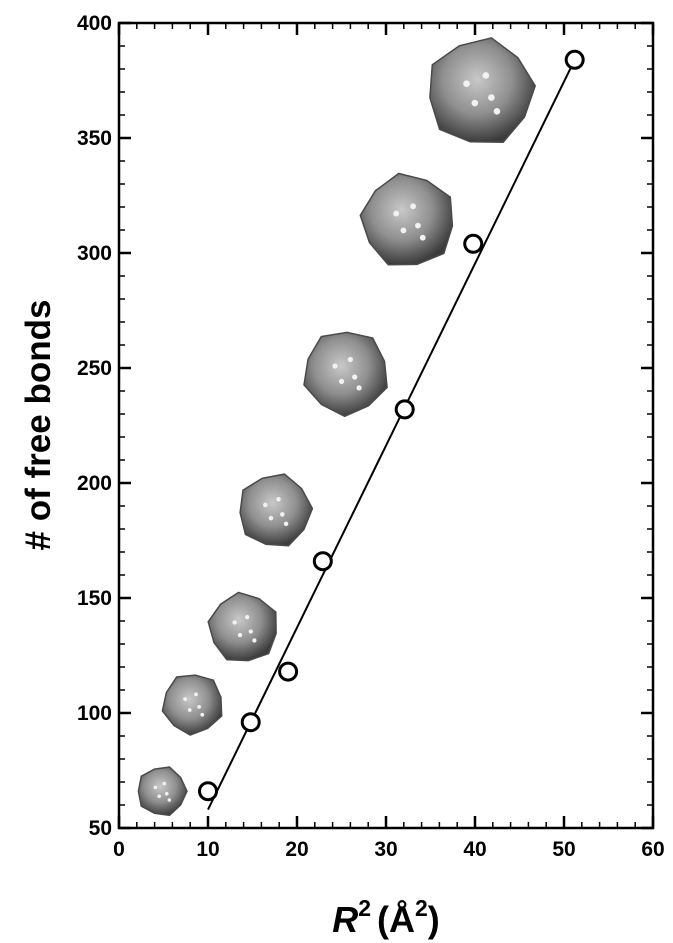 The width and height of the screenshot is (673, 943). What do you see at coordinates (474, 849) in the screenshot?
I see `x-tick-label: 40` at bounding box center [474, 849].